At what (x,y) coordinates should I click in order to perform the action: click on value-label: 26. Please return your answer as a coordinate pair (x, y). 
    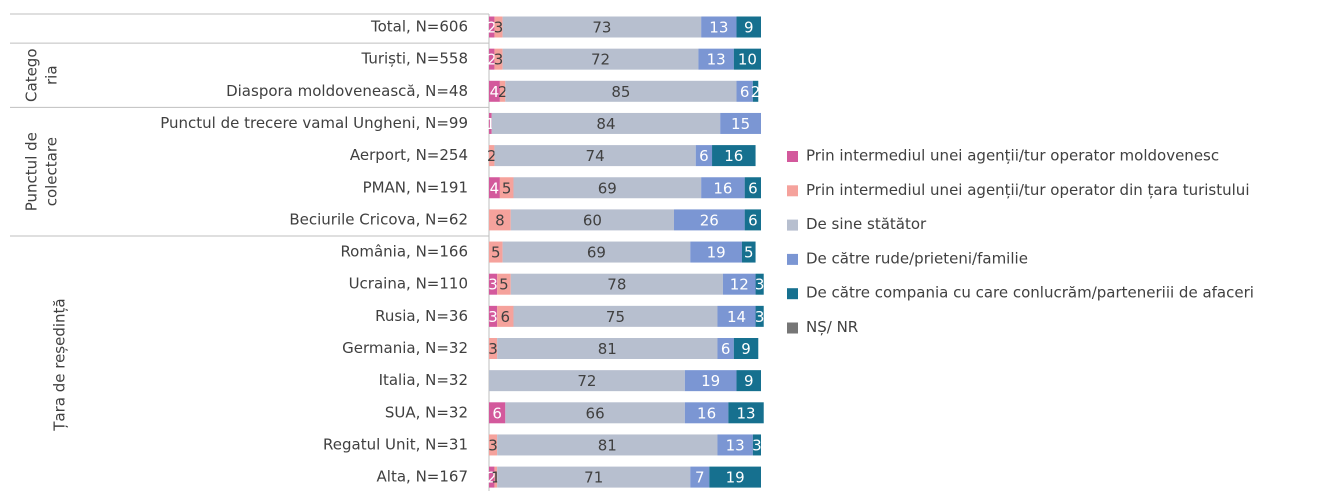
    Looking at the image, I should click on (709, 220).